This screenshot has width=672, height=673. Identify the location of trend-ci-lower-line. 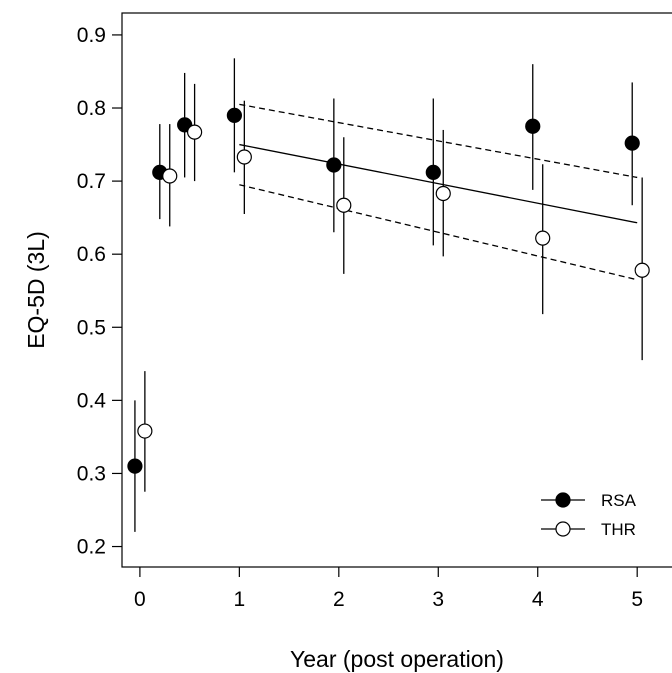
(438, 232).